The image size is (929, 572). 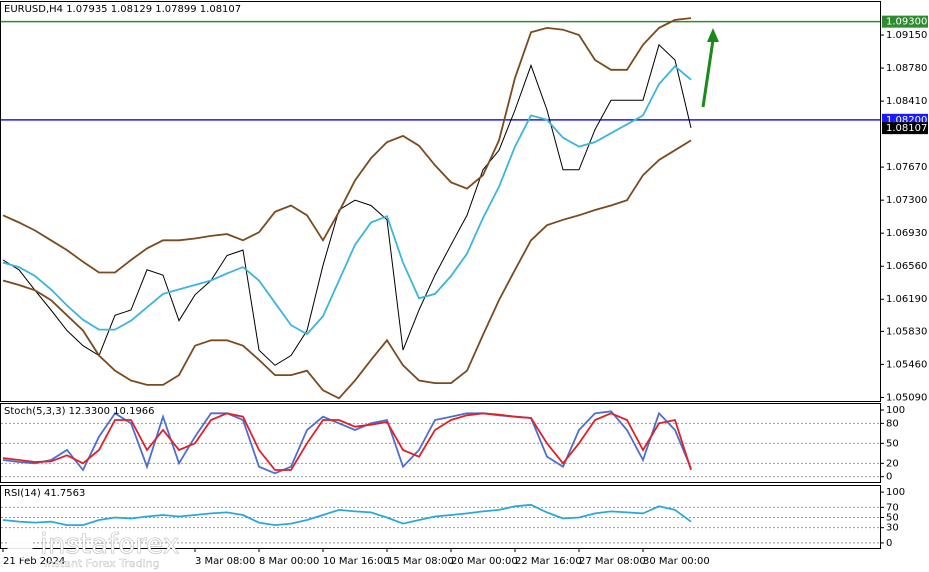 I want to click on x-tick-label: 8 Mar 00:00, so click(x=289, y=561).